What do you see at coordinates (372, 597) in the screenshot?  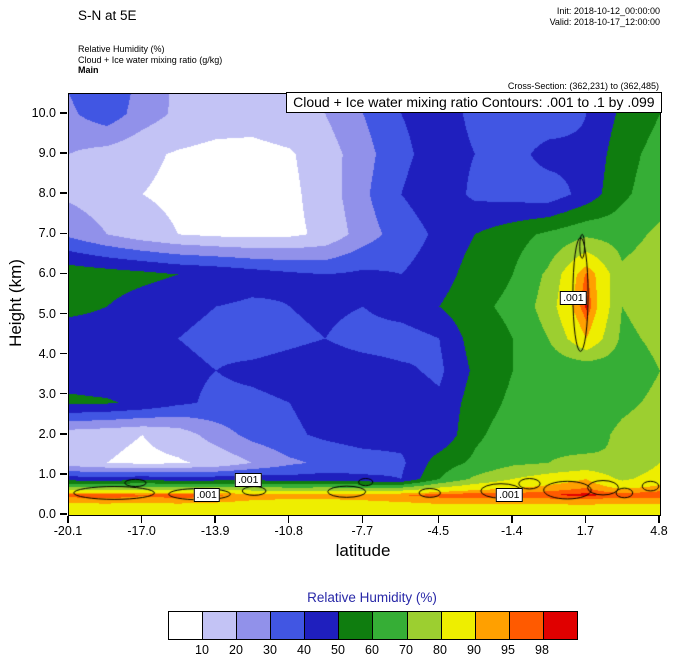 I see `colorbar-title: Relative Humidity (%)` at bounding box center [372, 597].